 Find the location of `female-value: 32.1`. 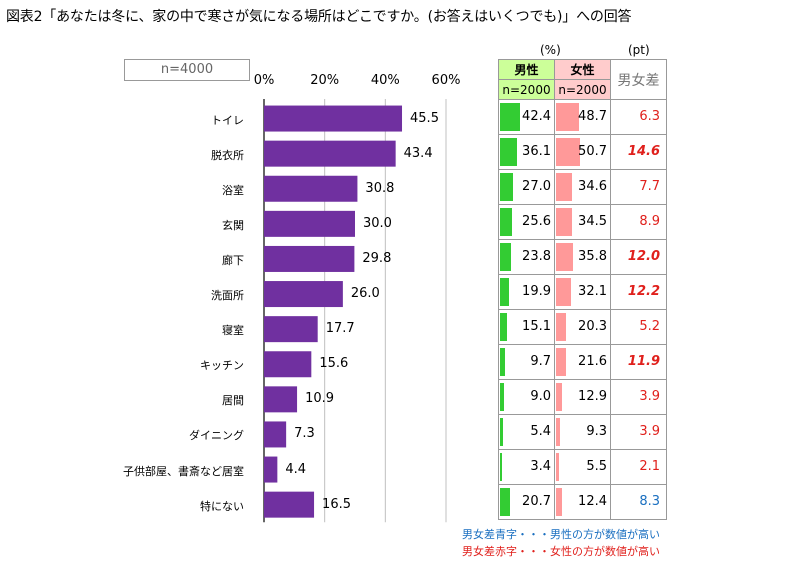

female-value: 32.1 is located at coordinates (592, 291).